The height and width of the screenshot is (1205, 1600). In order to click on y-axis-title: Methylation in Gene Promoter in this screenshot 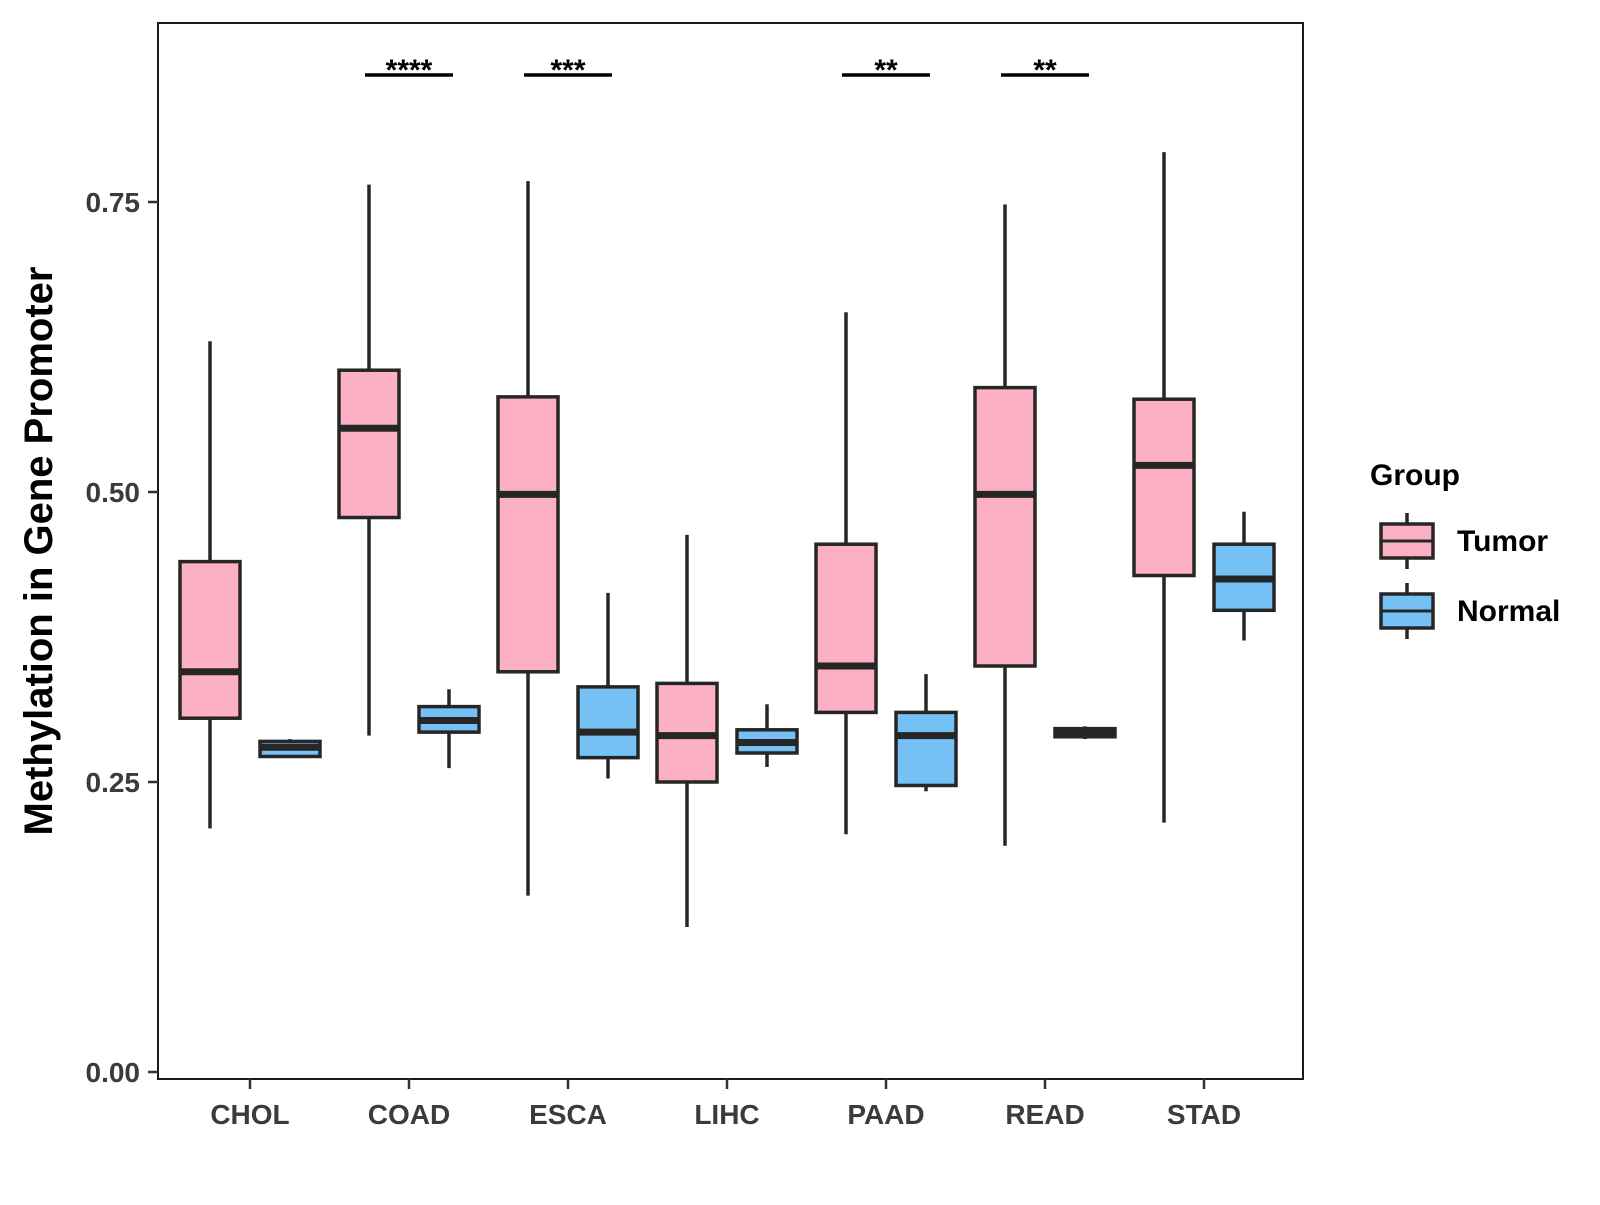, I will do `click(39, 551)`.